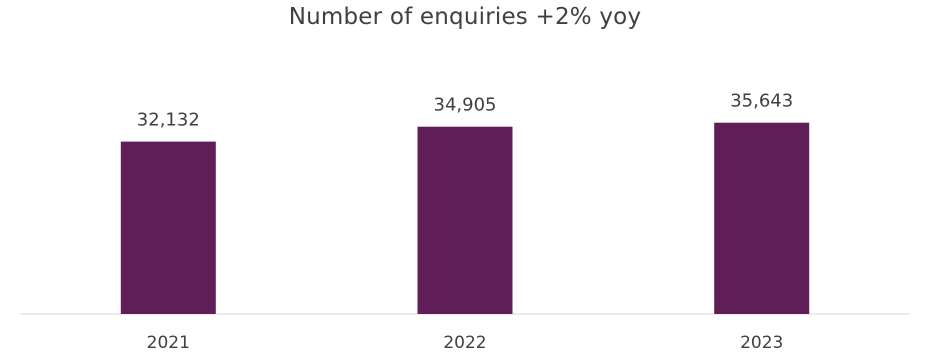 The width and height of the screenshot is (930, 355). Describe the element at coordinates (168, 343) in the screenshot. I see `x-tick-label-2021: 2021` at that location.